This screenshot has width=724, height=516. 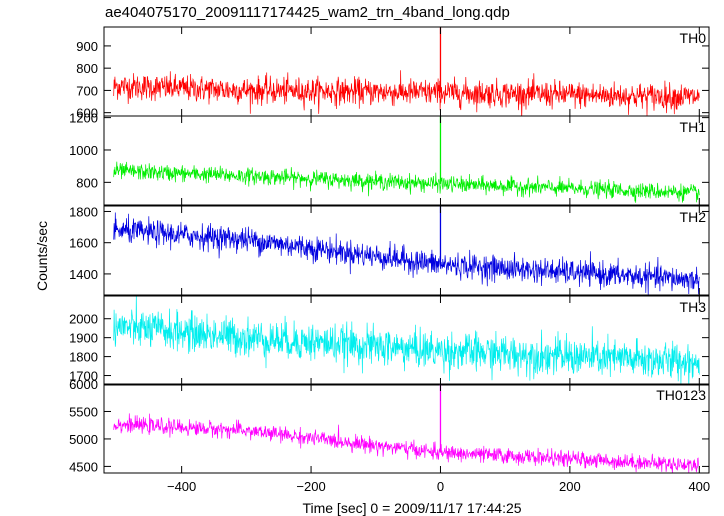 What do you see at coordinates (699, 486) in the screenshot?
I see `x-tick-label: 400` at bounding box center [699, 486].